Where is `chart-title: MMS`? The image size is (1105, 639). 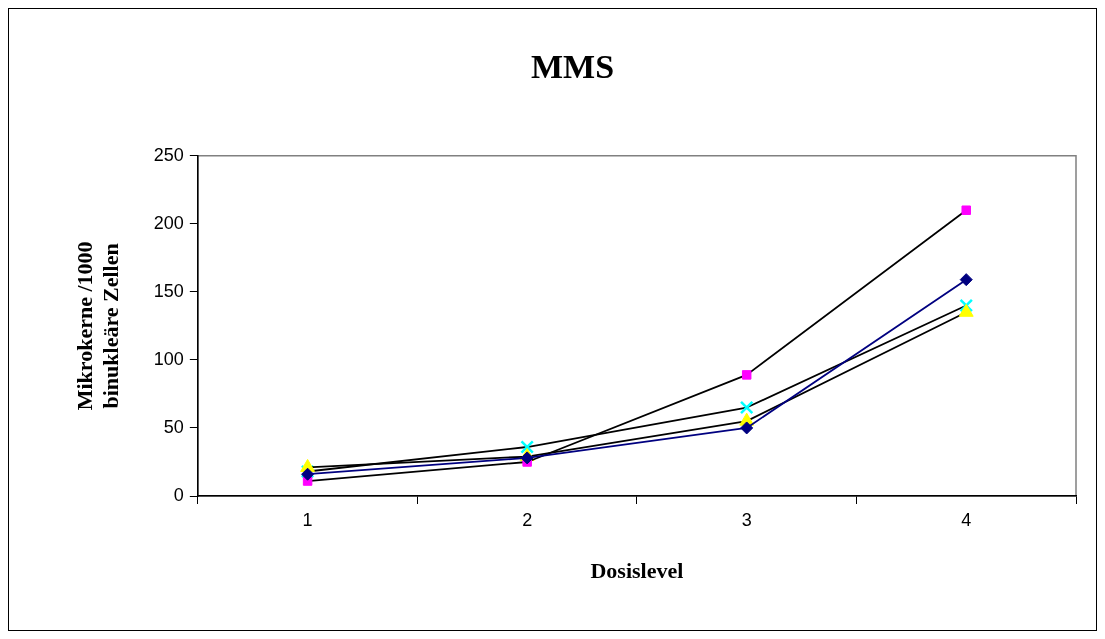
chart-title: MMS is located at coordinates (572, 67).